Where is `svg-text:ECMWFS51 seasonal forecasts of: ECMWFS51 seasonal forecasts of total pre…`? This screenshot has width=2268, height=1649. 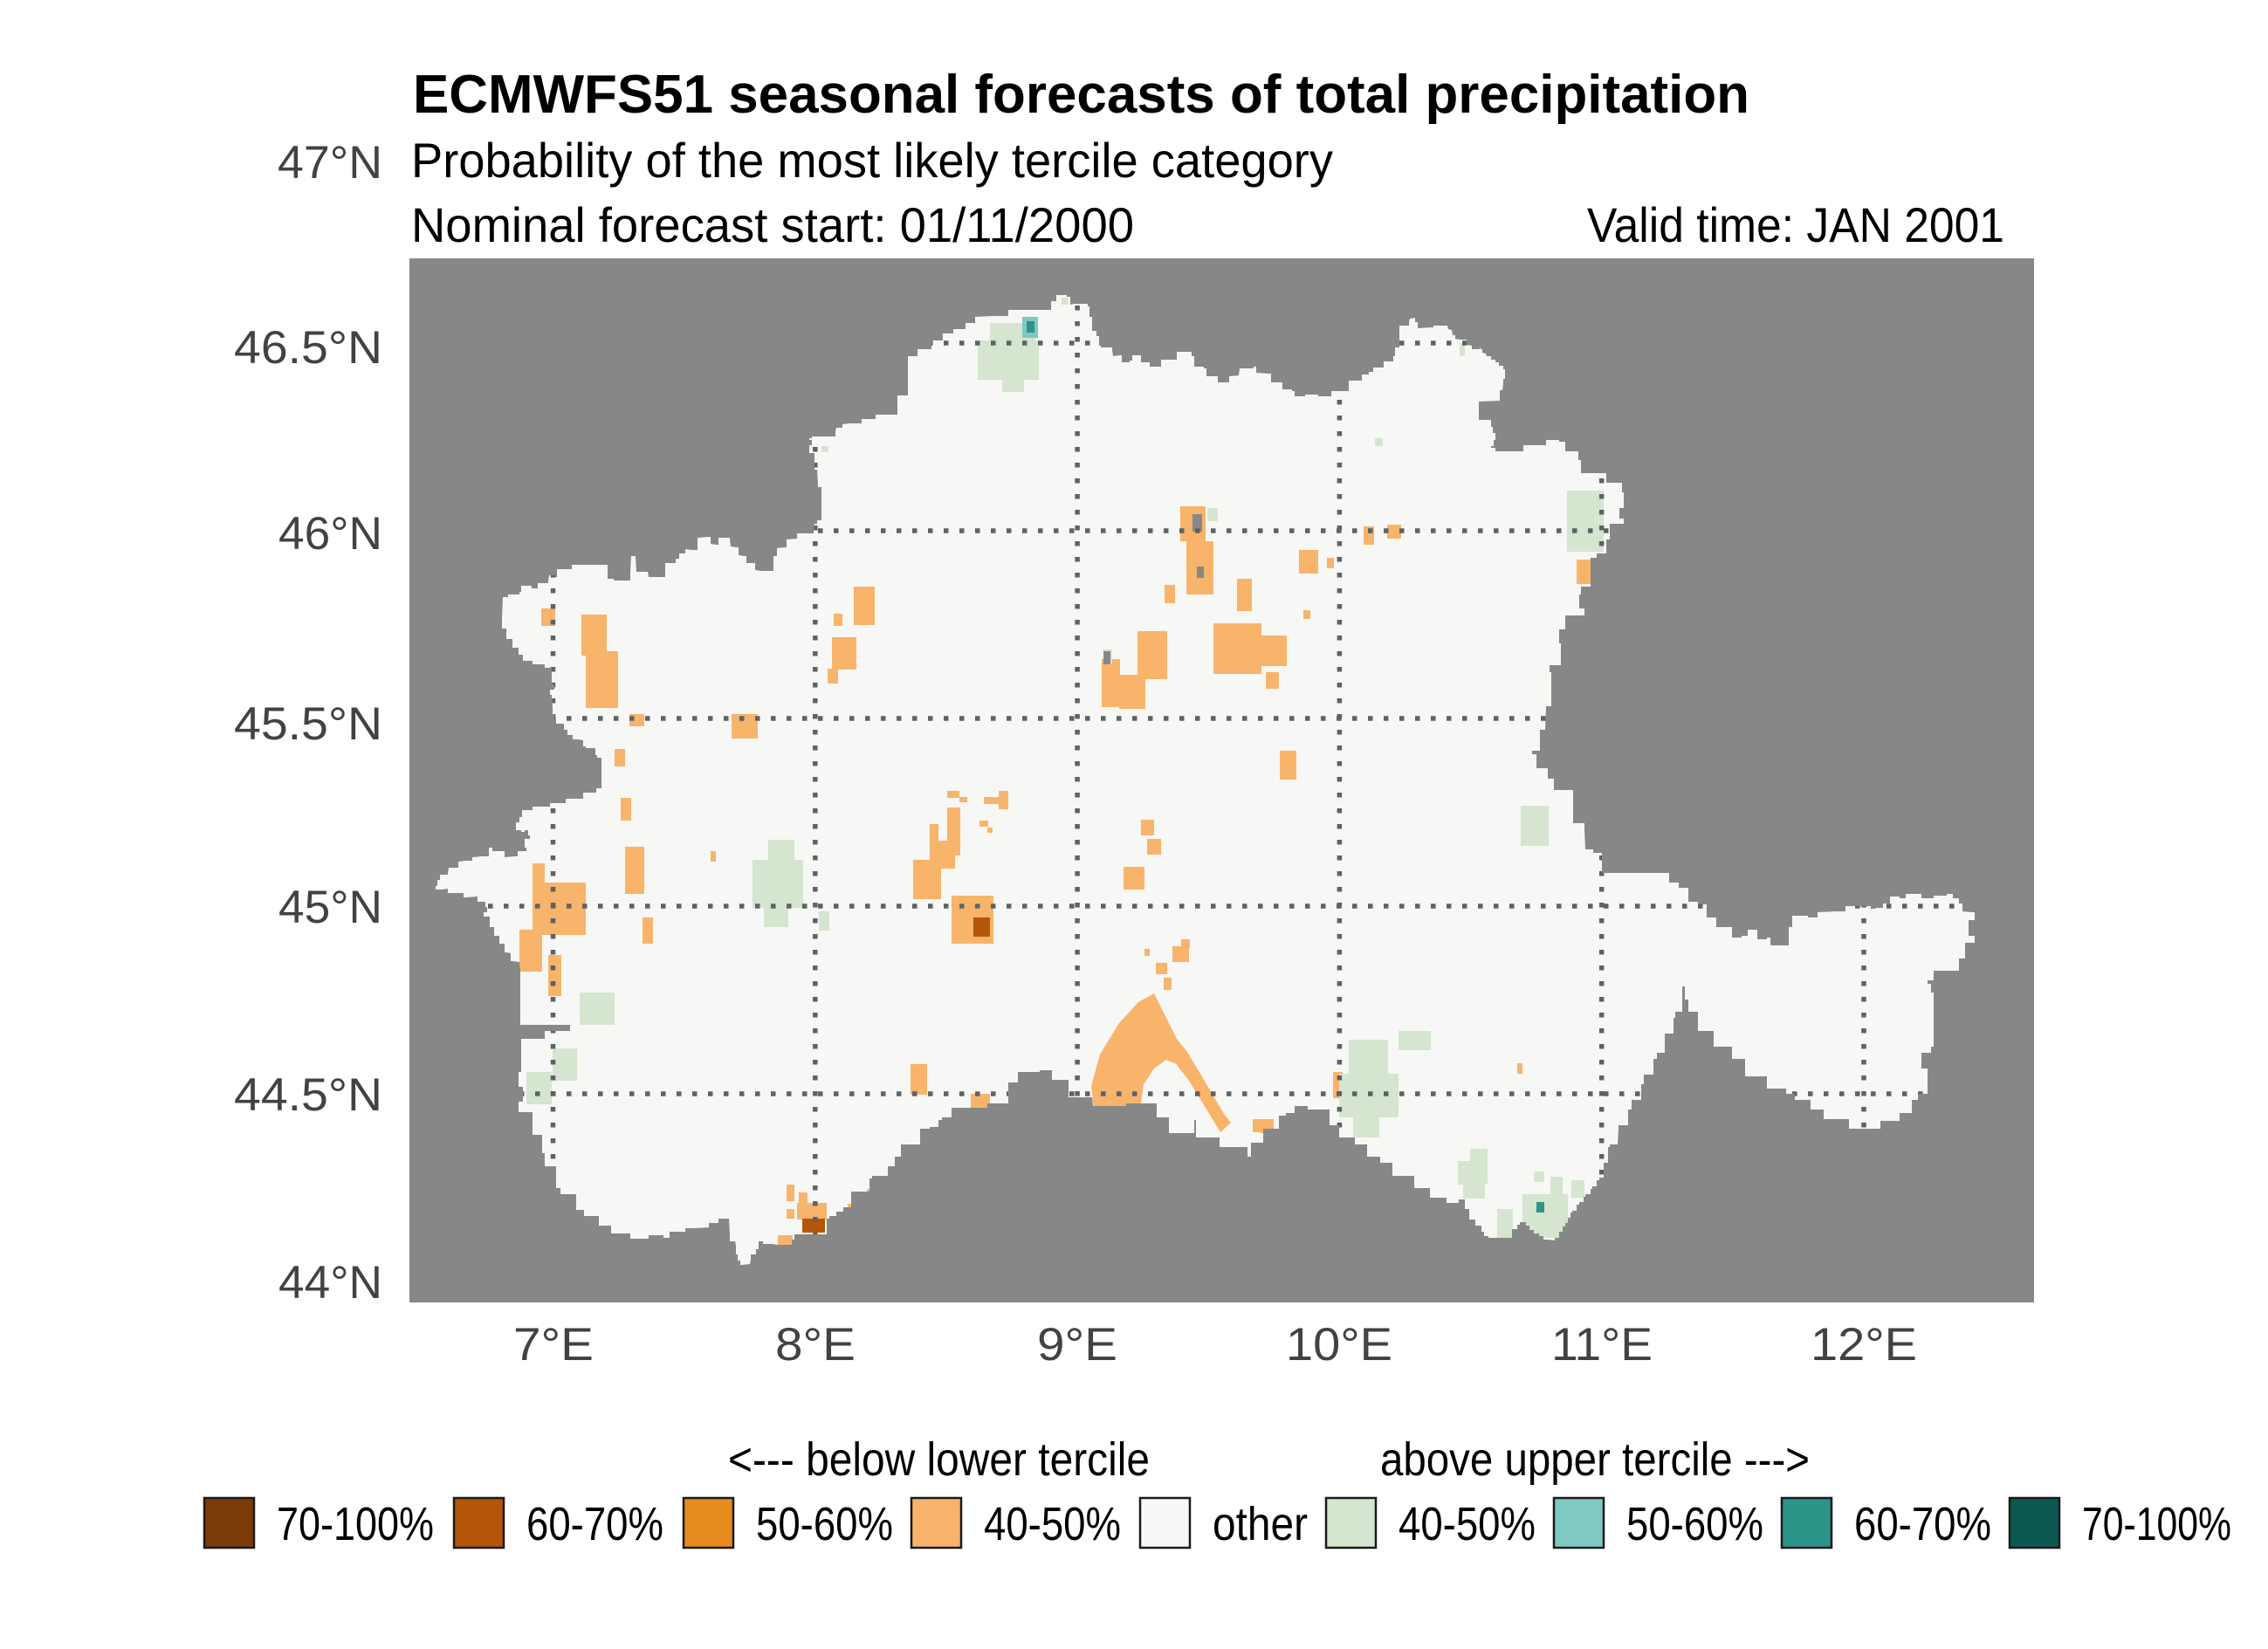
svg-text:ECMWFS51 seasonal forecasts of: ECMWFS51 seasonal forecasts of total pre… is located at coordinates (1081, 95).